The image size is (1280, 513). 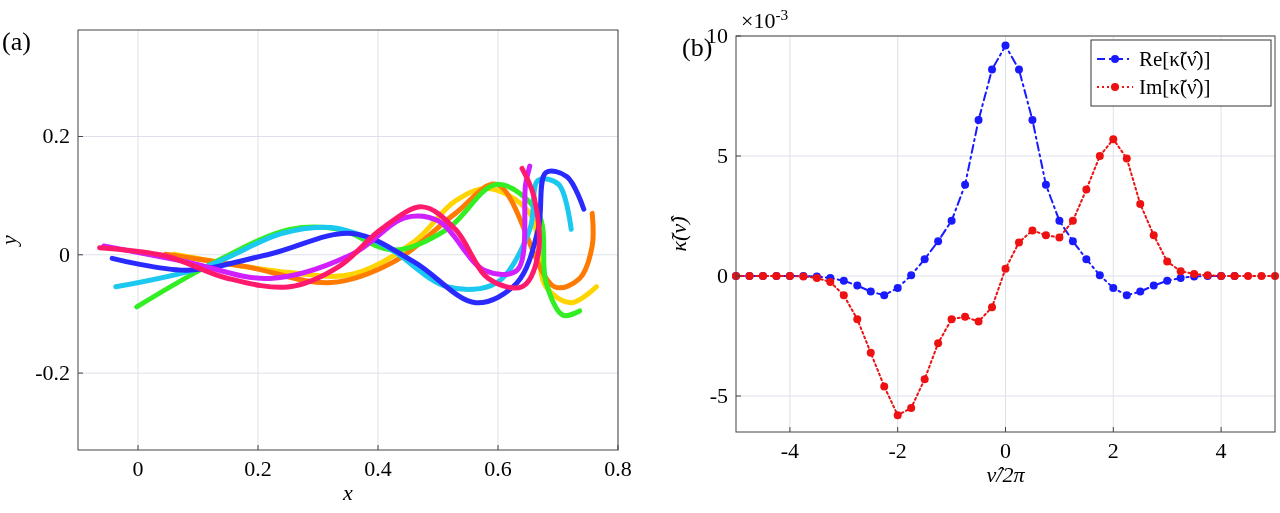 What do you see at coordinates (1221, 450) in the screenshot?
I see `x-tick-label: 4` at bounding box center [1221, 450].